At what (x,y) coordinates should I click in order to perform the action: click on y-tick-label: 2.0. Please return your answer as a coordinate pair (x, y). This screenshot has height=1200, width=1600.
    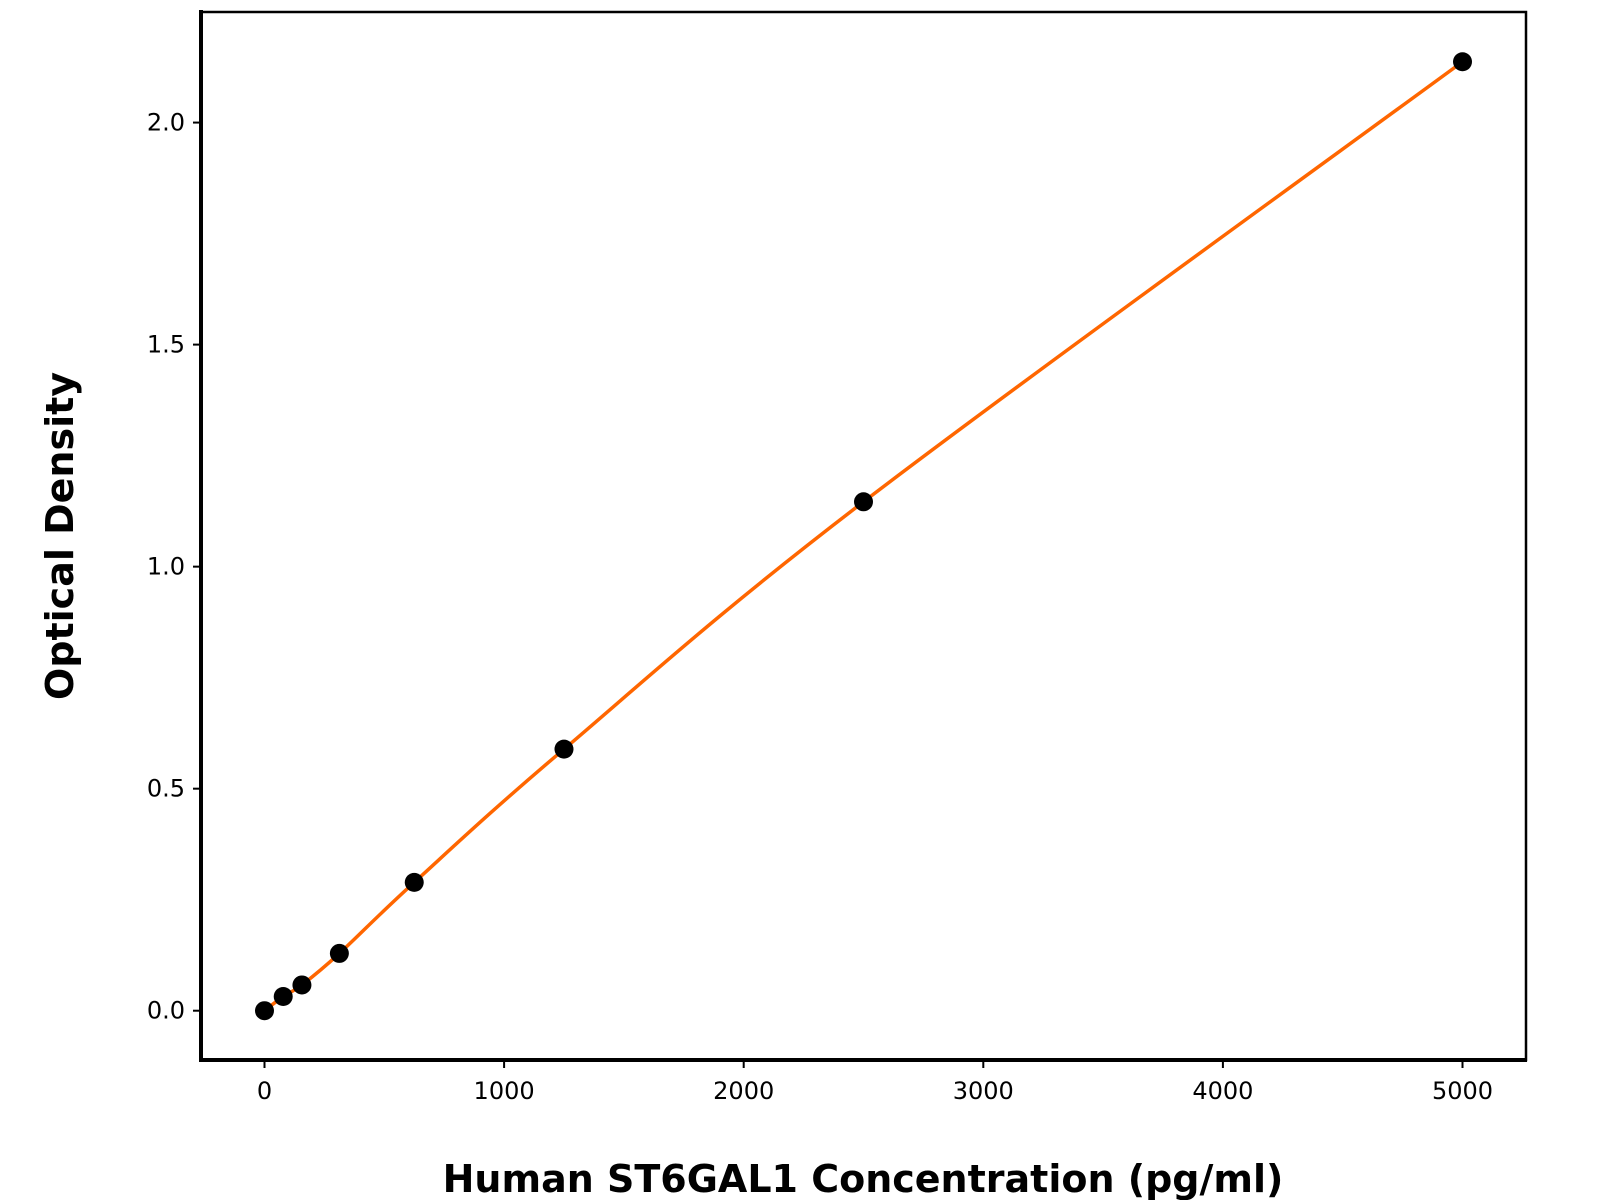
    Looking at the image, I should click on (166, 123).